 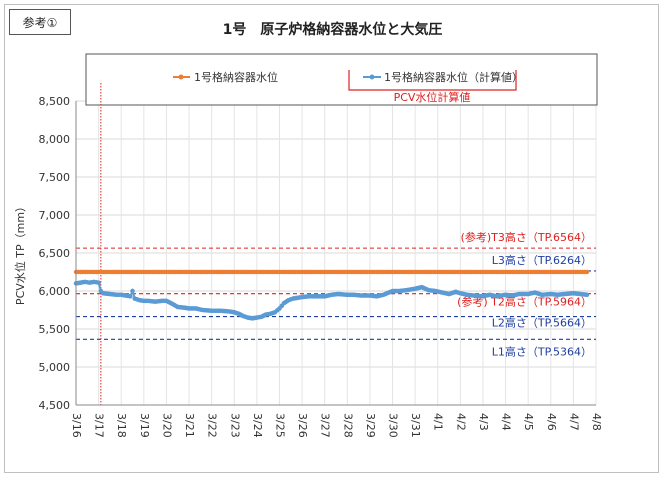 What do you see at coordinates (279, 425) in the screenshot?
I see `x-tick-label: 3/25` at bounding box center [279, 425].